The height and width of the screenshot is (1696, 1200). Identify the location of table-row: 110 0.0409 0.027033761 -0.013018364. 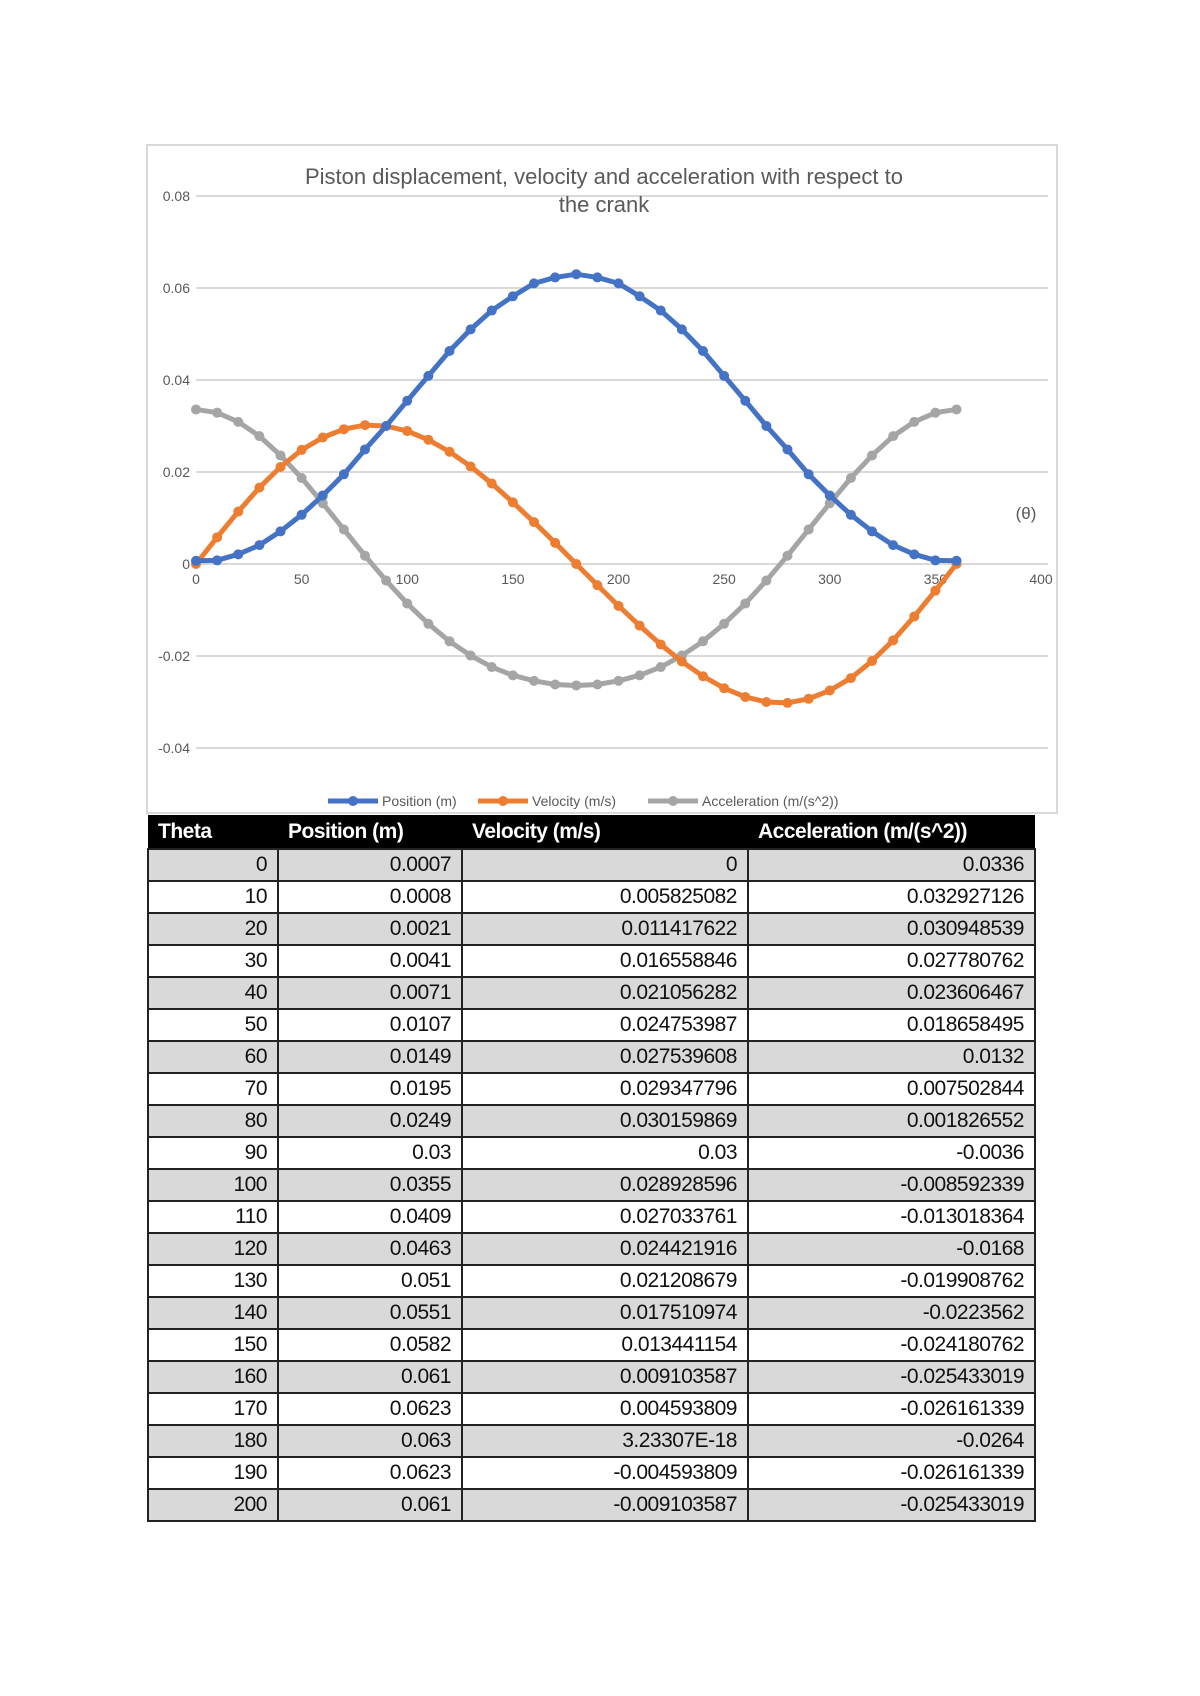
(591, 1217).